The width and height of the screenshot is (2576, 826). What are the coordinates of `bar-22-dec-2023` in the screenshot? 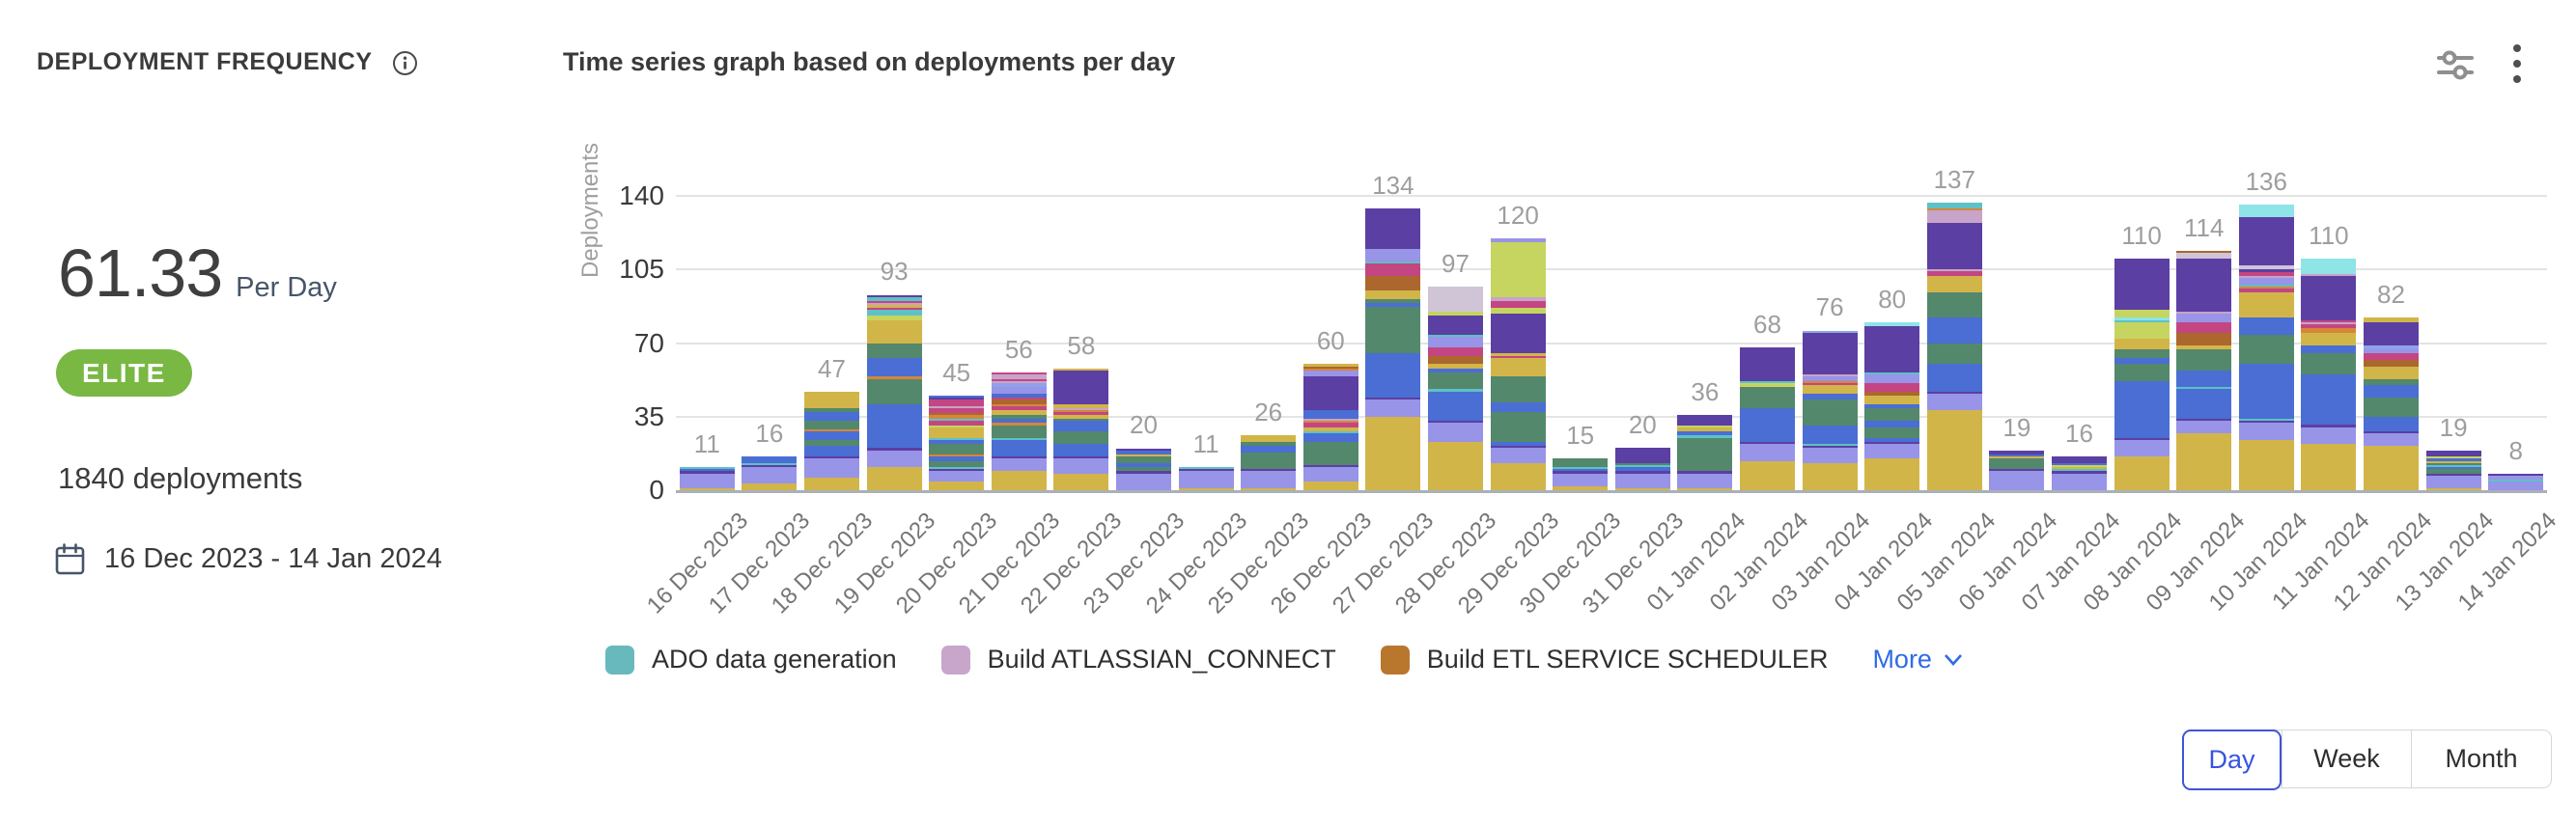 It's located at (1081, 429).